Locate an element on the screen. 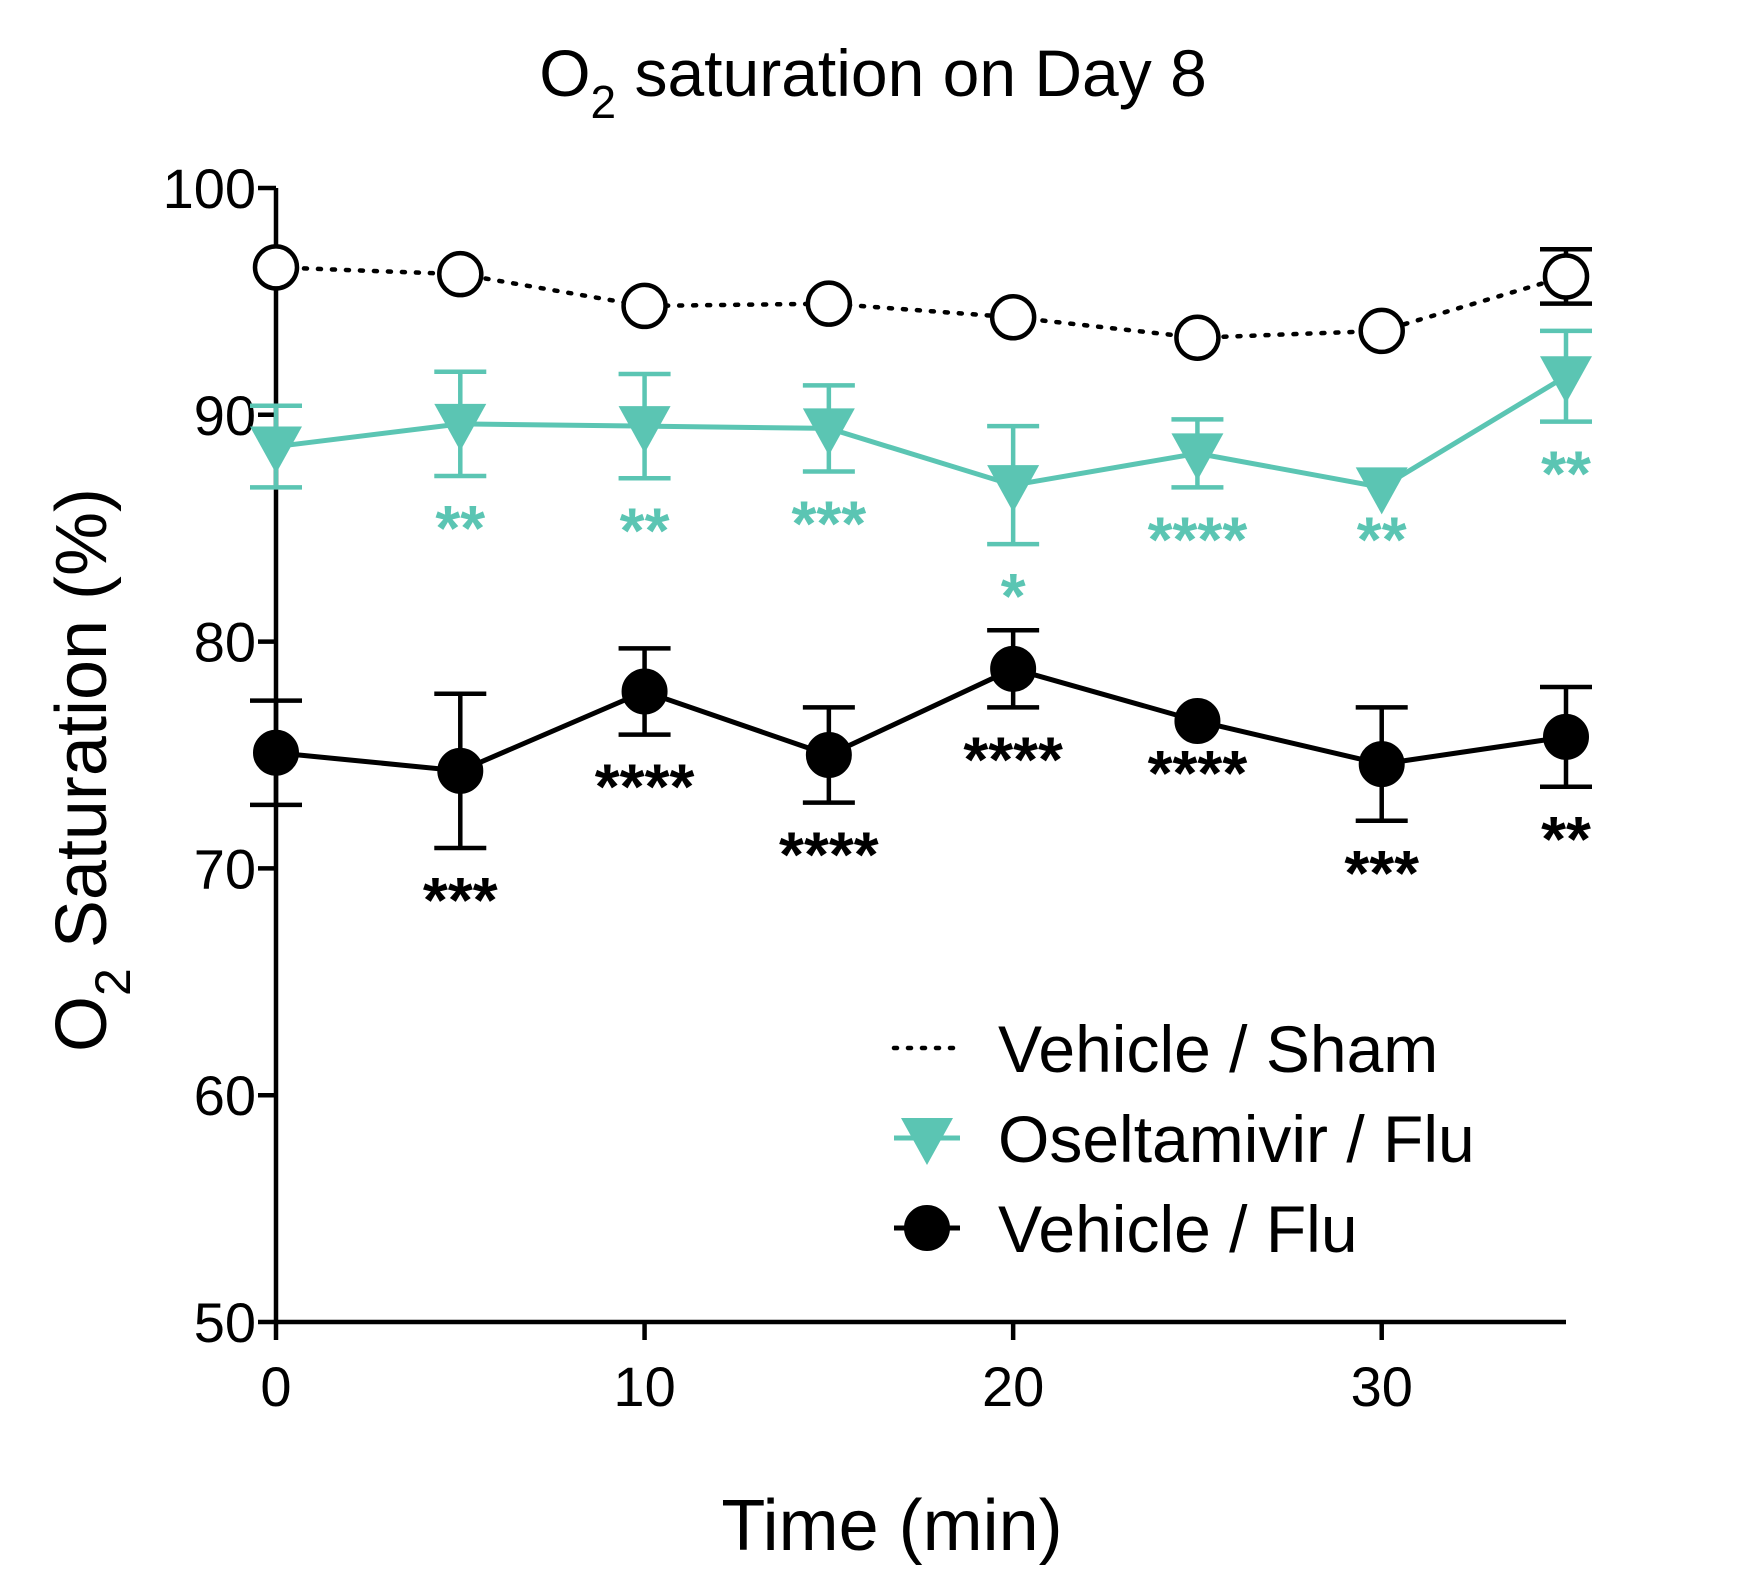  y-axis-label: O2 Saturation (%) is located at coordinates (91, 770).